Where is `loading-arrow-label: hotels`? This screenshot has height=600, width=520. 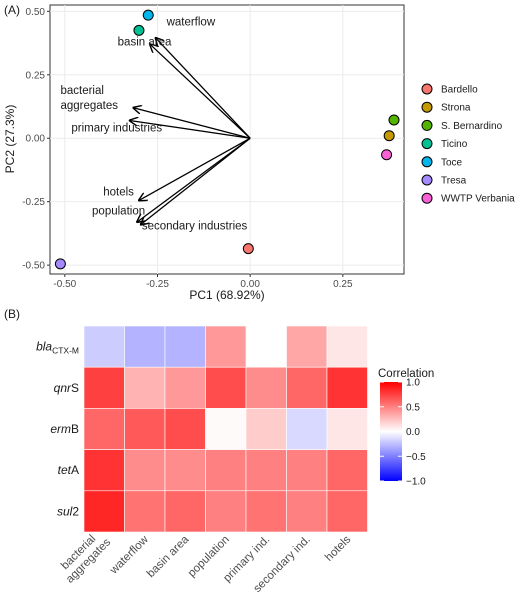
loading-arrow-label: hotels is located at coordinates (118, 192).